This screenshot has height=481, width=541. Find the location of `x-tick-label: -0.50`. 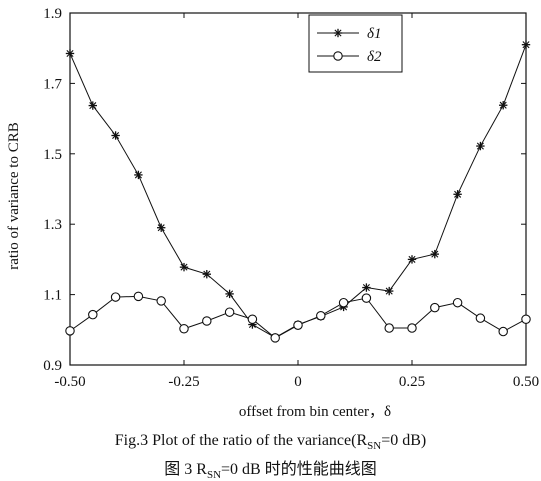

x-tick-label: -0.50 is located at coordinates (69, 382).